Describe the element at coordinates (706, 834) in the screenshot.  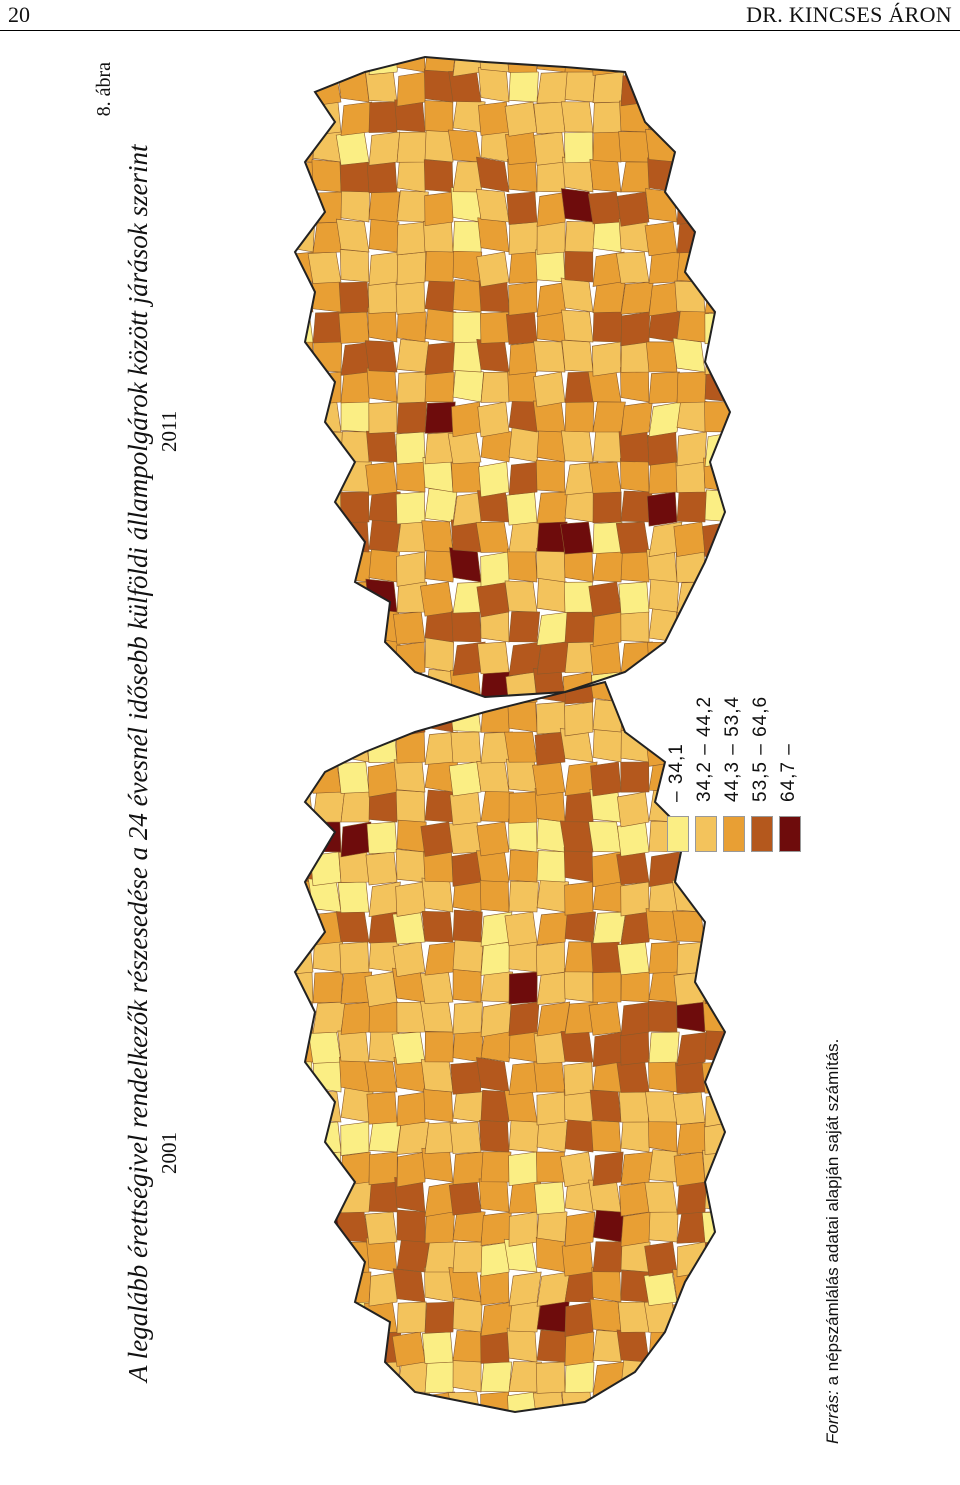
I see `legend-swatch` at that location.